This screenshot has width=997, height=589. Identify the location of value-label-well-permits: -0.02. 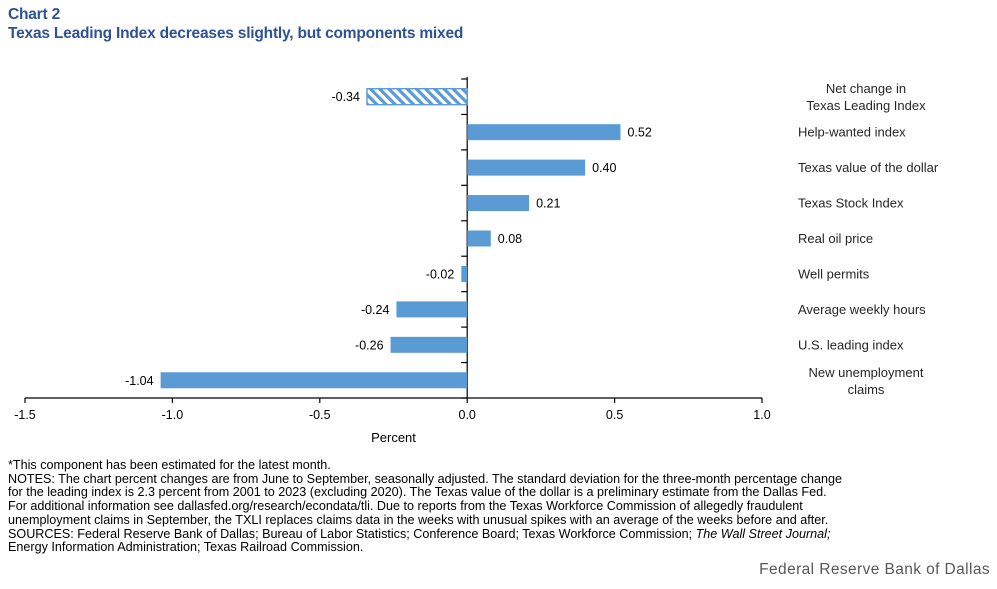
(440, 274).